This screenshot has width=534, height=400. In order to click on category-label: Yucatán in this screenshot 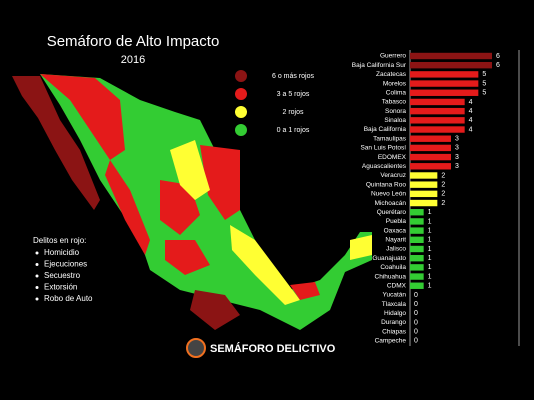, I will do `click(395, 295)`.